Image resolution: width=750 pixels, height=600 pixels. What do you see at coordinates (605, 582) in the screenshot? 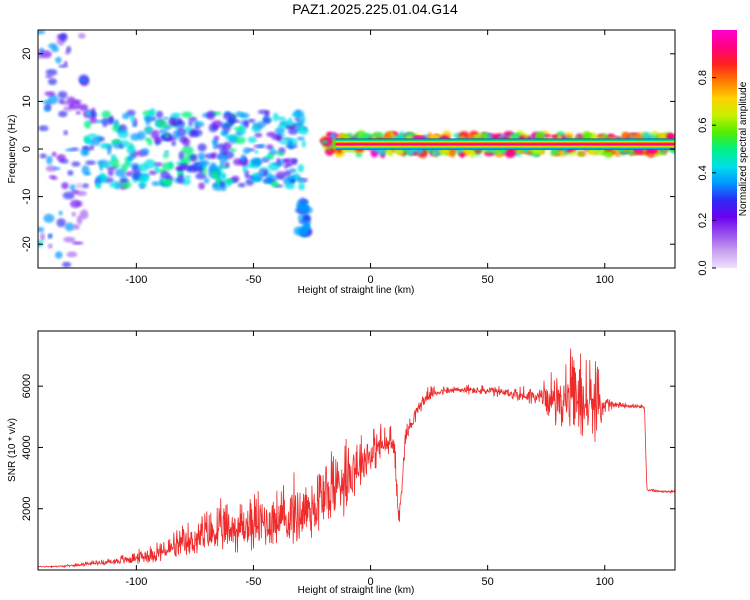
I see `x-tick-label: 100` at bounding box center [605, 582].